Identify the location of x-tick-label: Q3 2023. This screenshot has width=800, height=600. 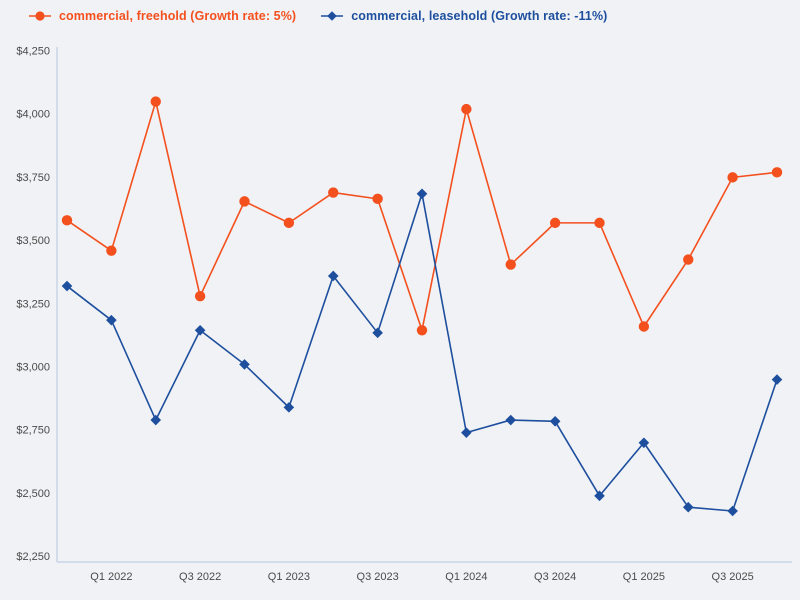
(378, 577).